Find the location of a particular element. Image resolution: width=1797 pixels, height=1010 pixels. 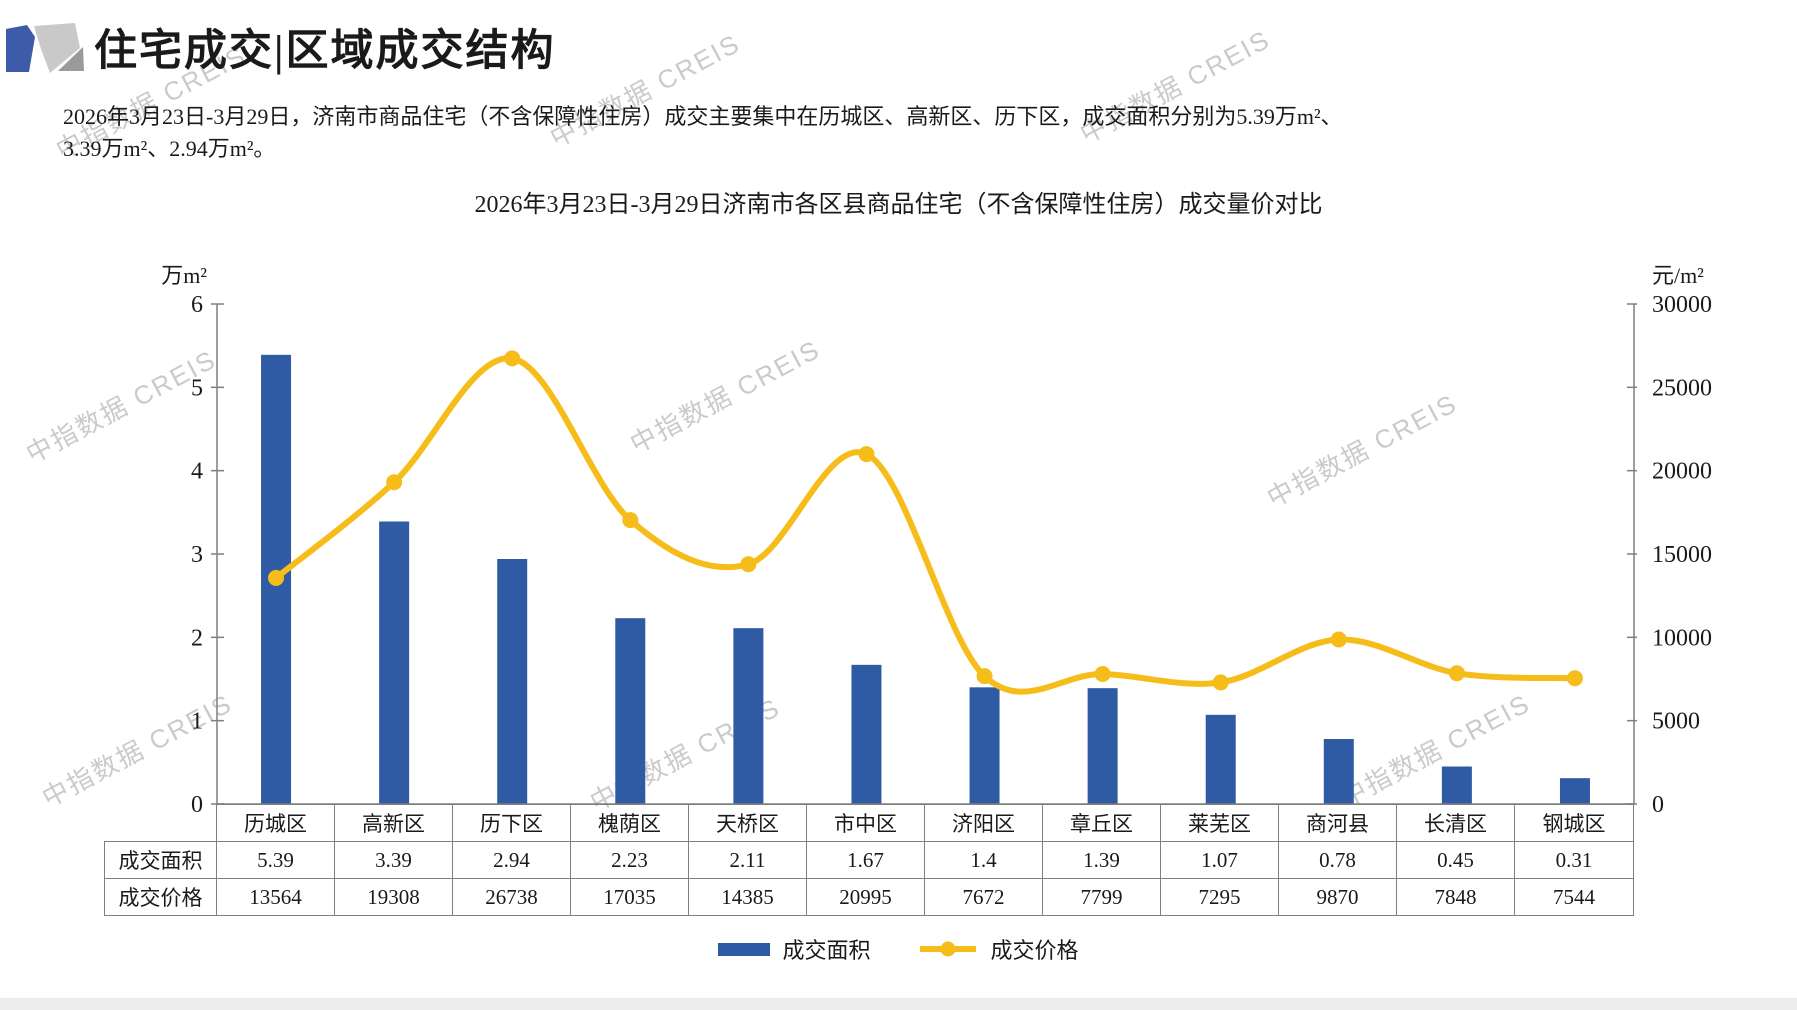

table-area-cell: 1.67 is located at coordinates (866, 860).